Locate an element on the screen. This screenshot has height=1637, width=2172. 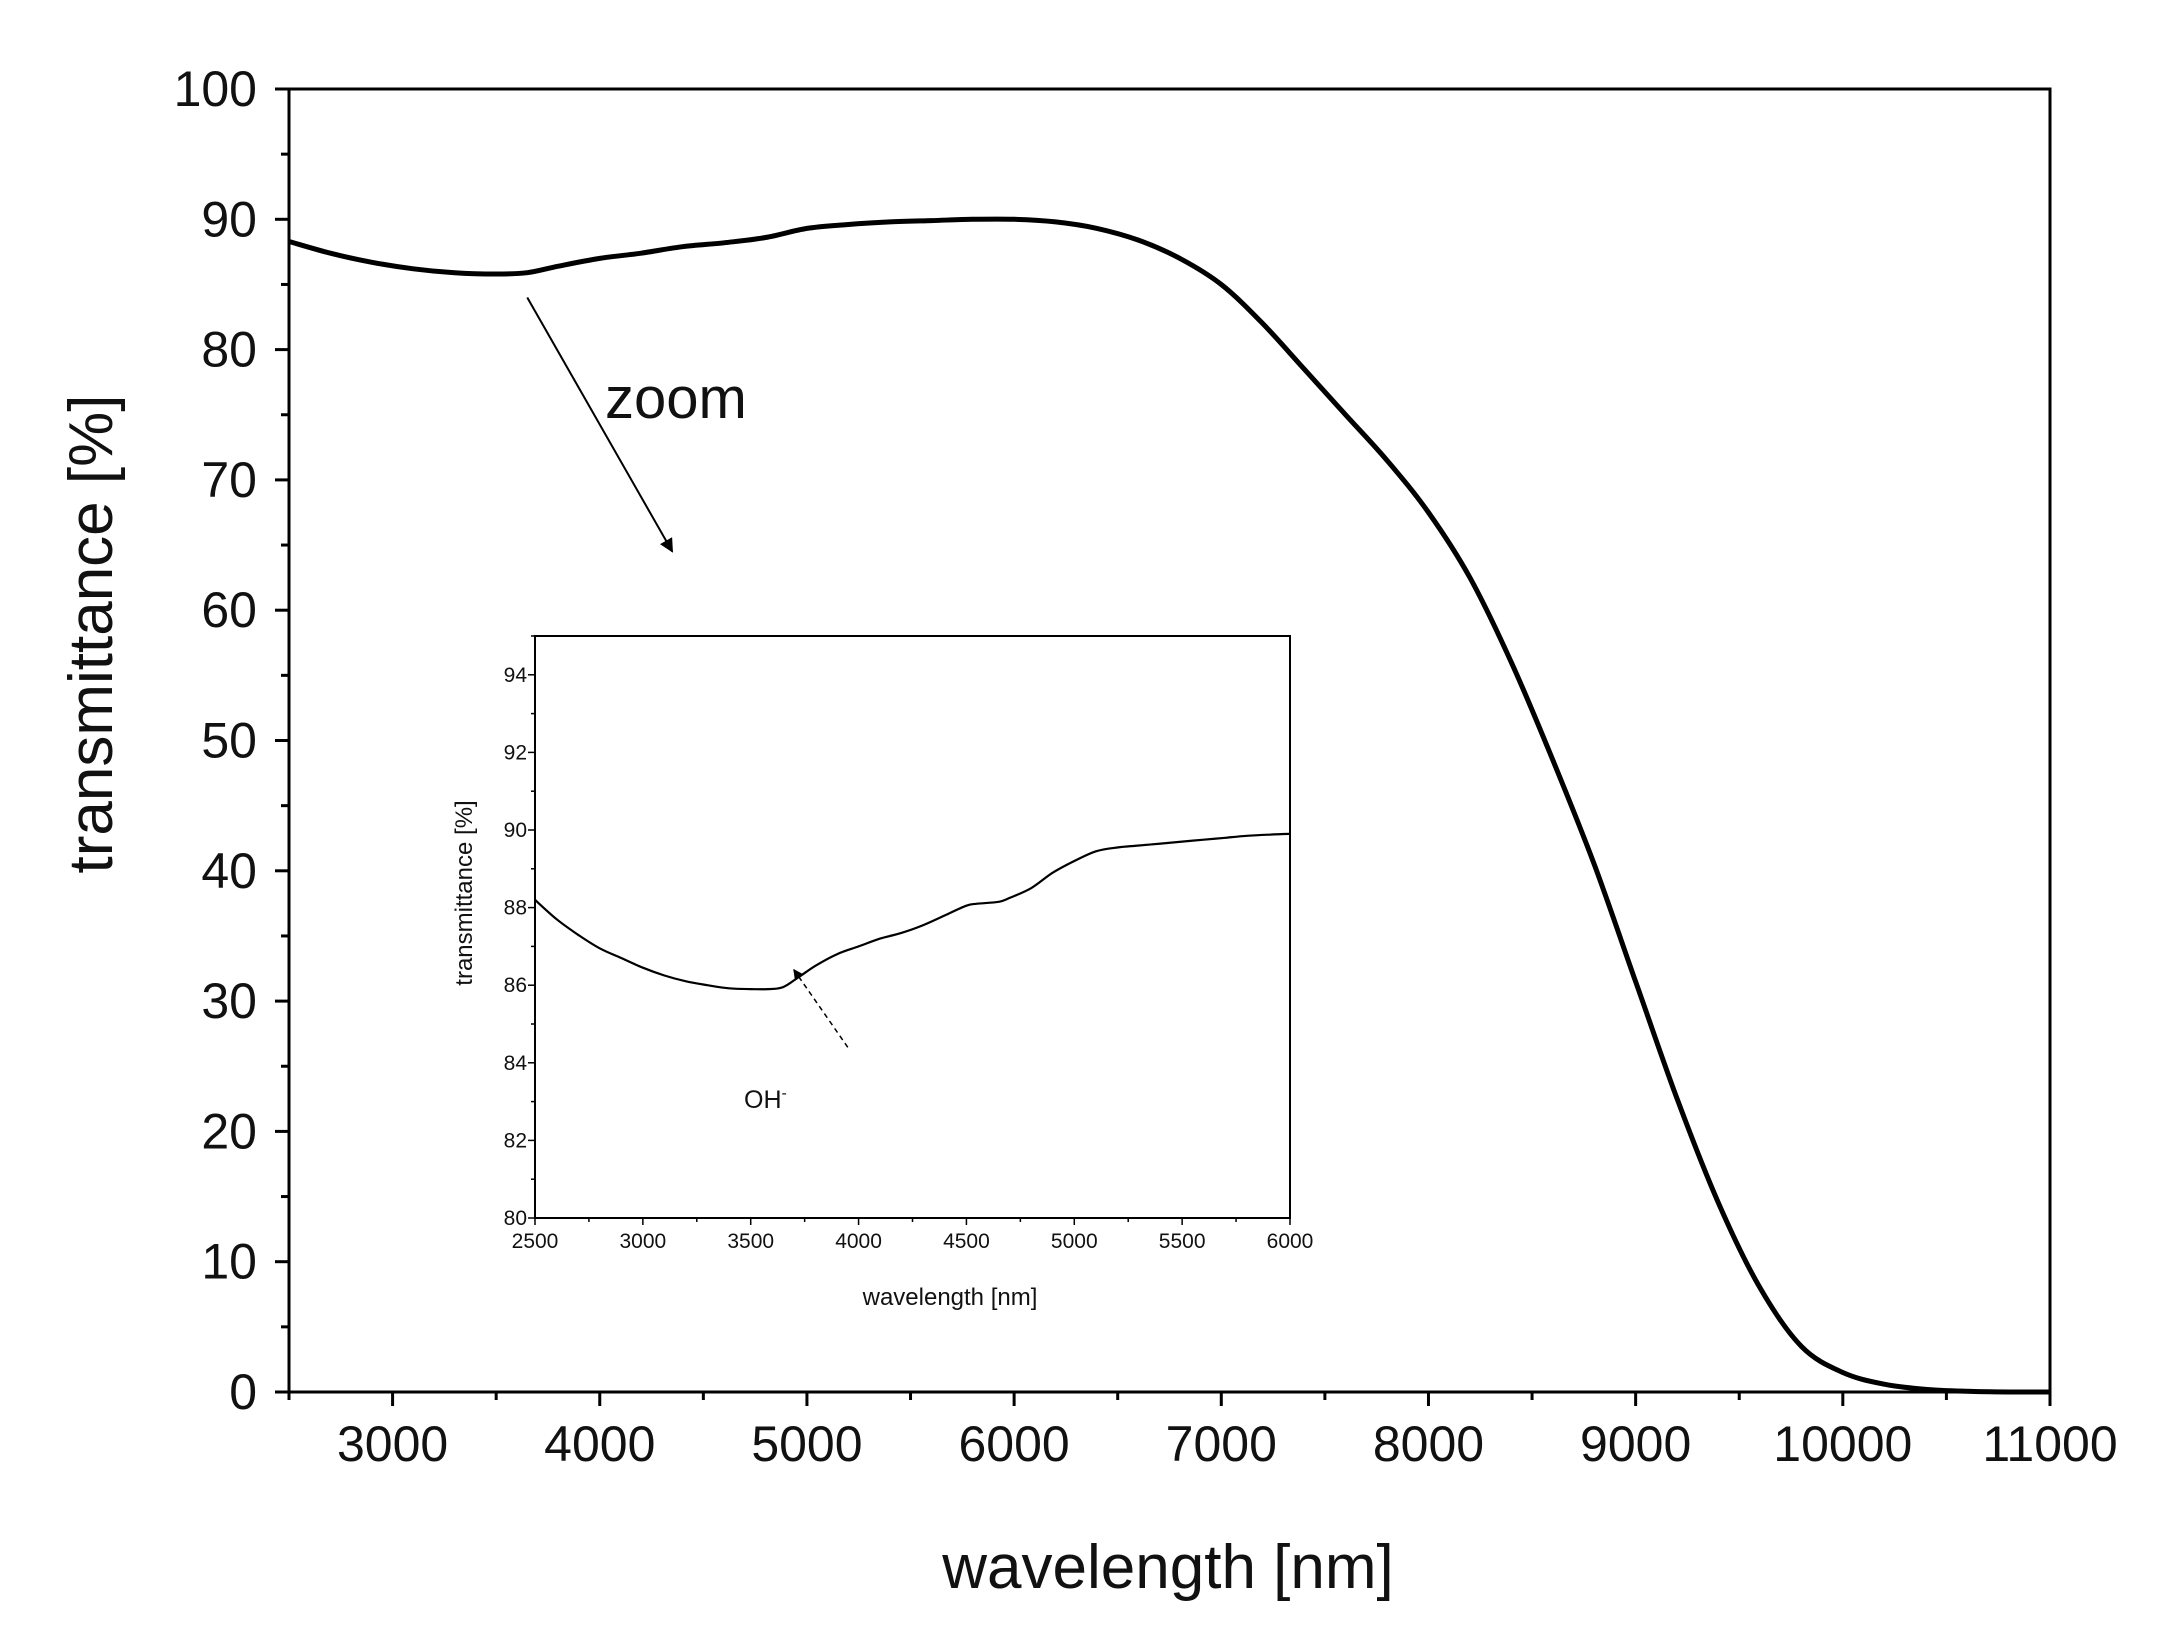
inset-x-tick-label: 5000 is located at coordinates (1074, 1241).